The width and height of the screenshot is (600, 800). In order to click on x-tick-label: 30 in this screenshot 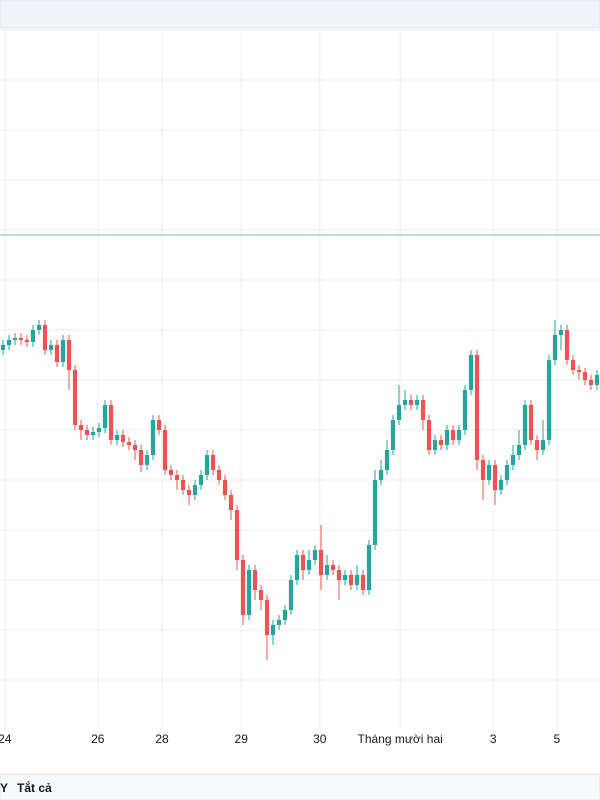, I will do `click(320, 739)`.